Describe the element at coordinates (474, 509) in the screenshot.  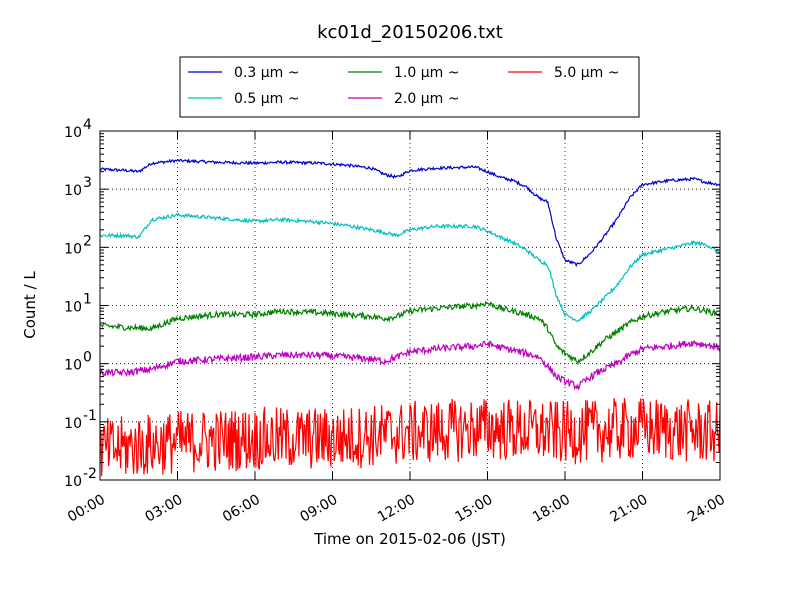
I see `x-tick-label: 15:00` at that location.